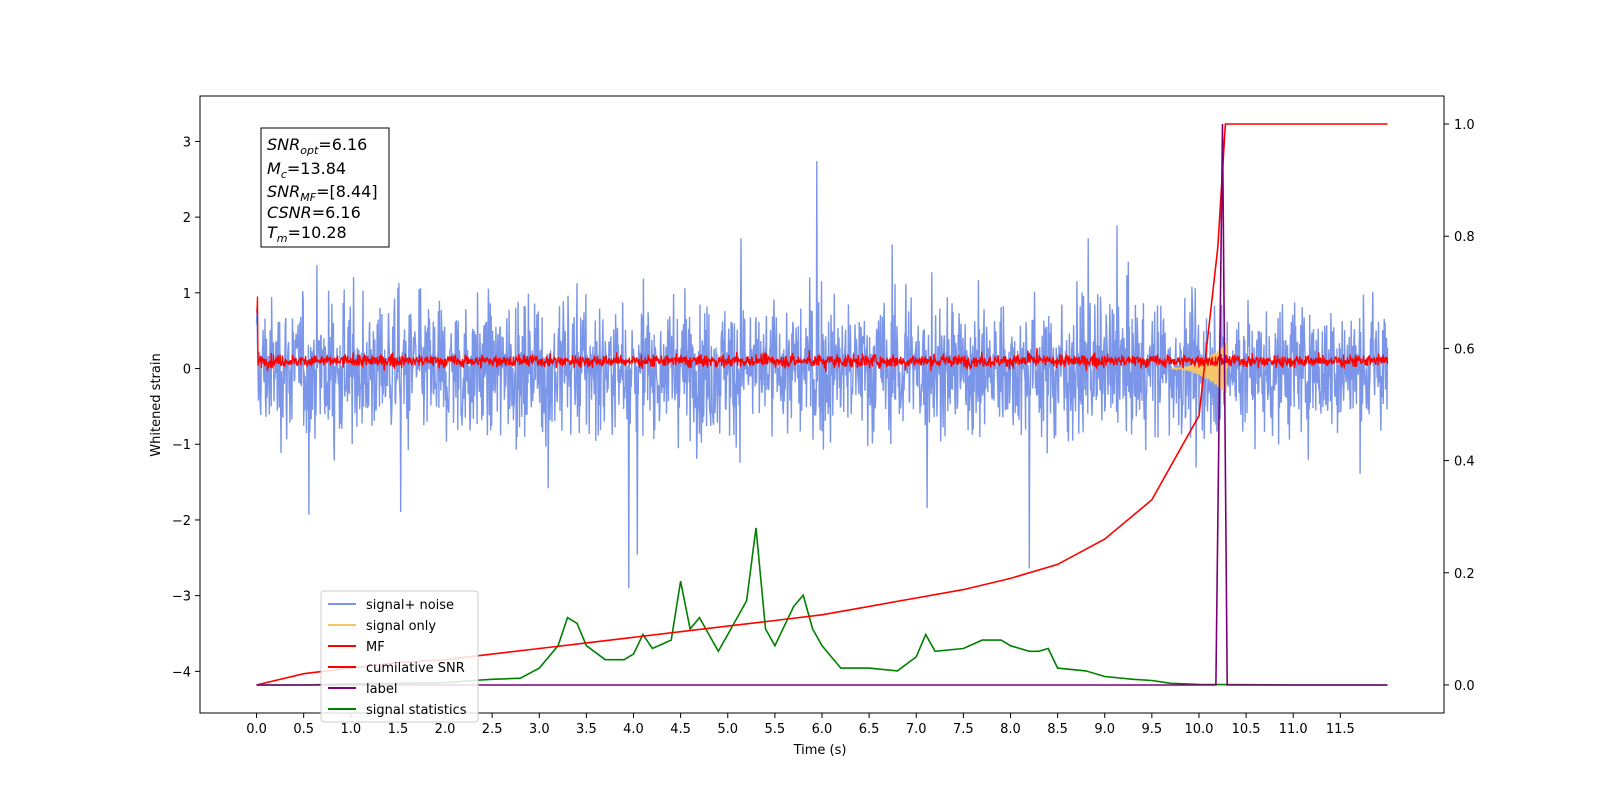 The image size is (1600, 800). I want to click on x-tick-label: 0.5, so click(303, 729).